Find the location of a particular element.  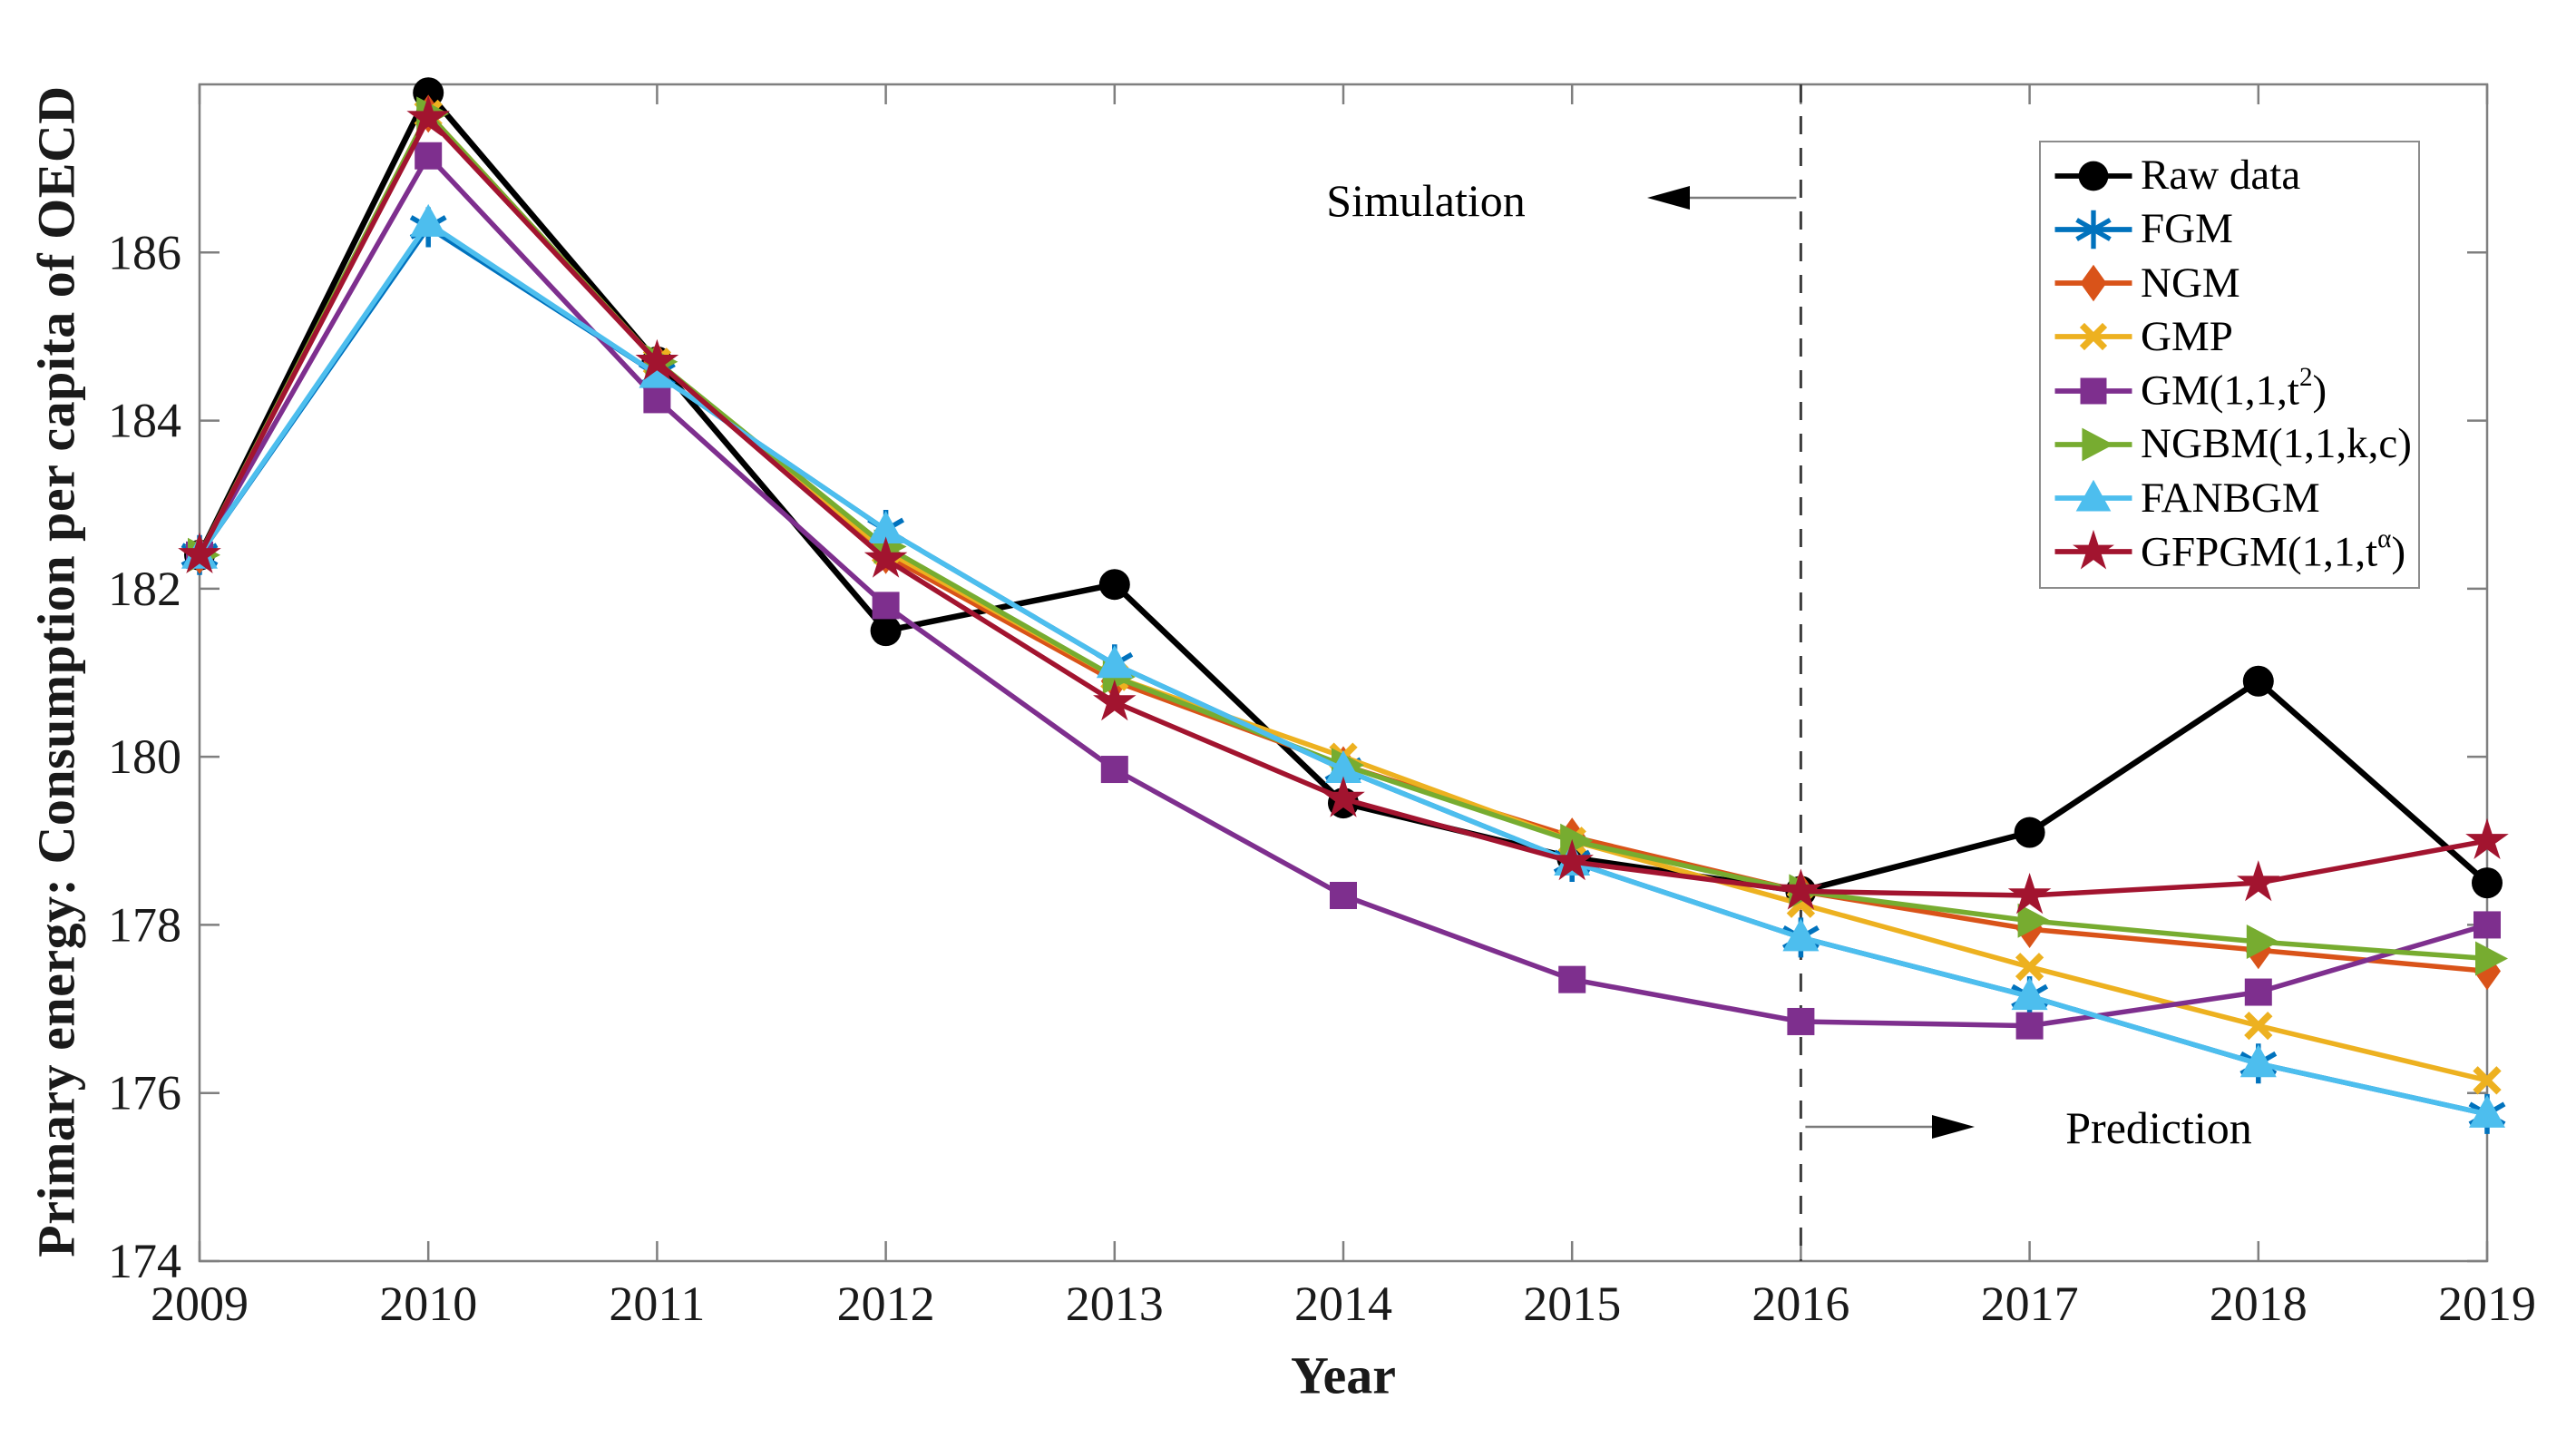

x-tick-label: 2011 is located at coordinates (657, 1304).